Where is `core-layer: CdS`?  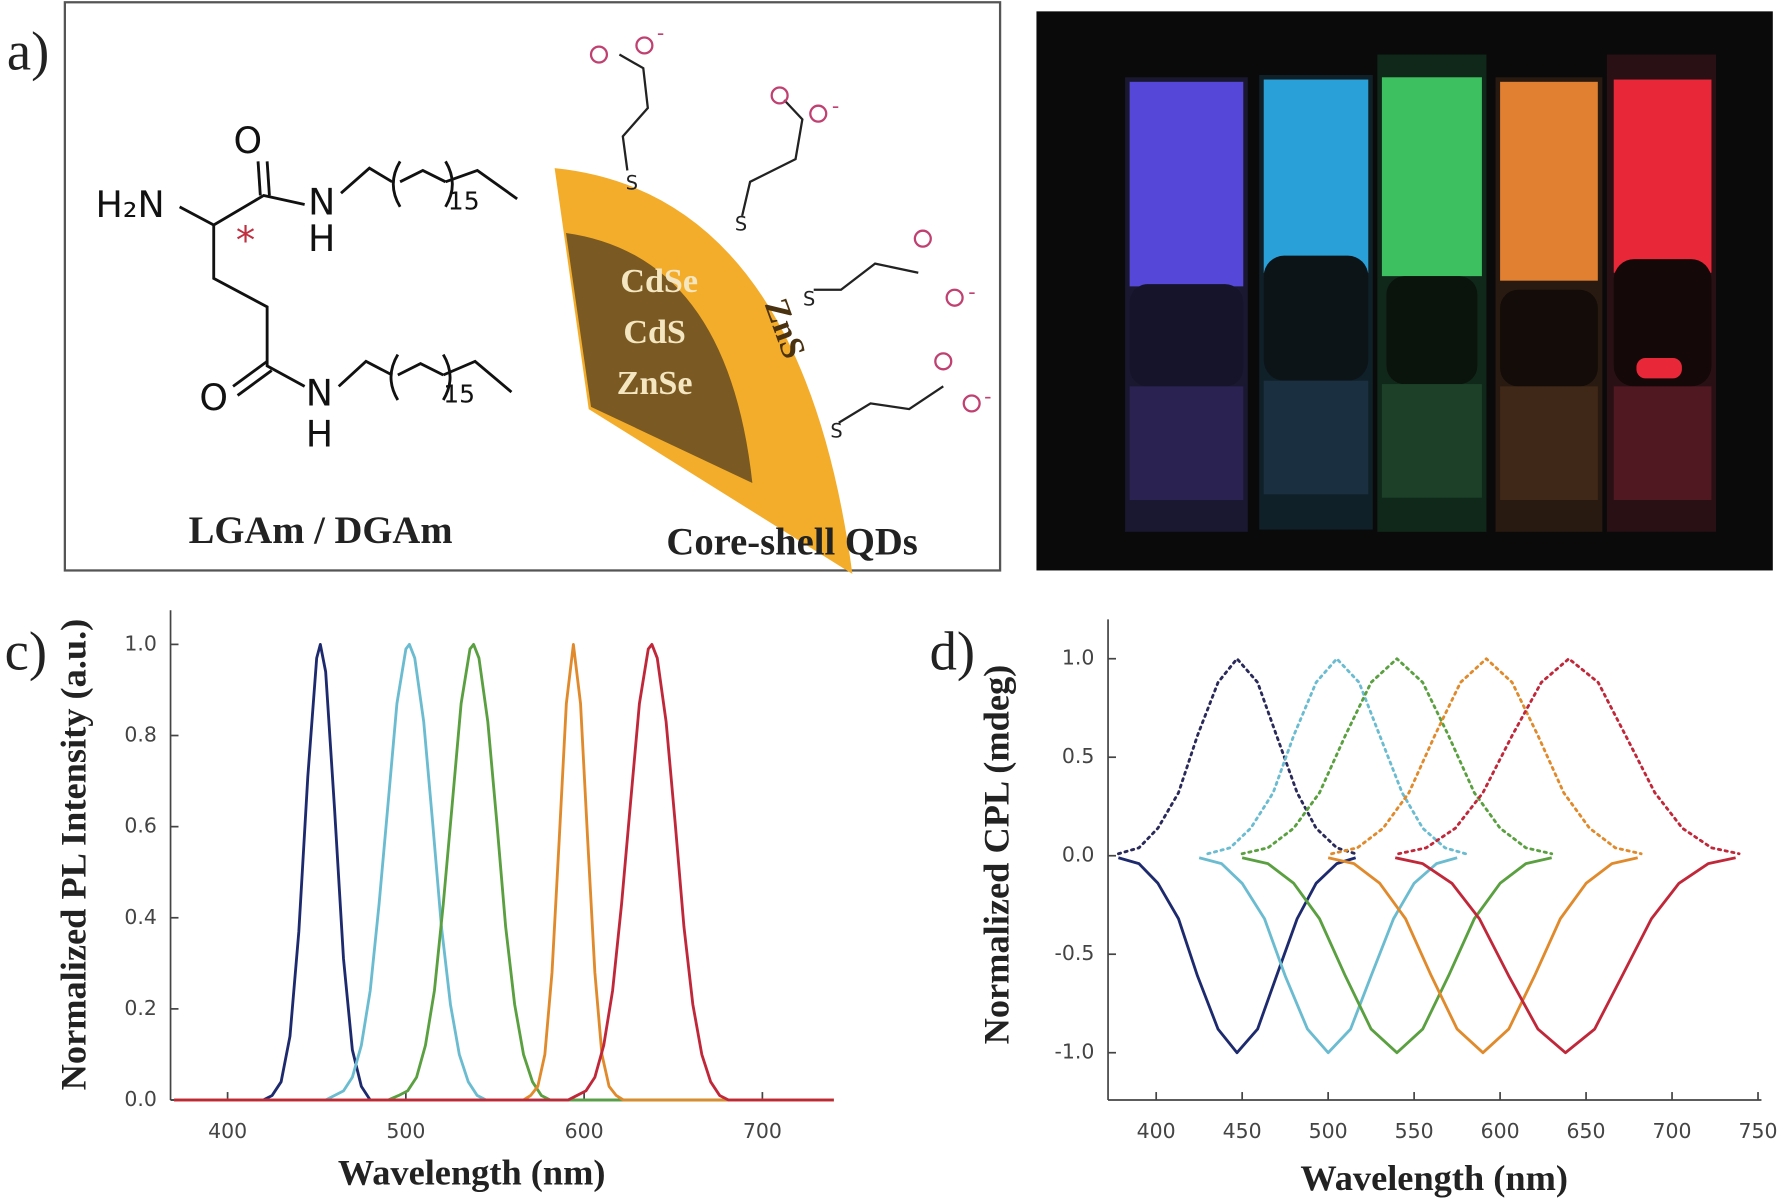 core-layer: CdS is located at coordinates (654, 332).